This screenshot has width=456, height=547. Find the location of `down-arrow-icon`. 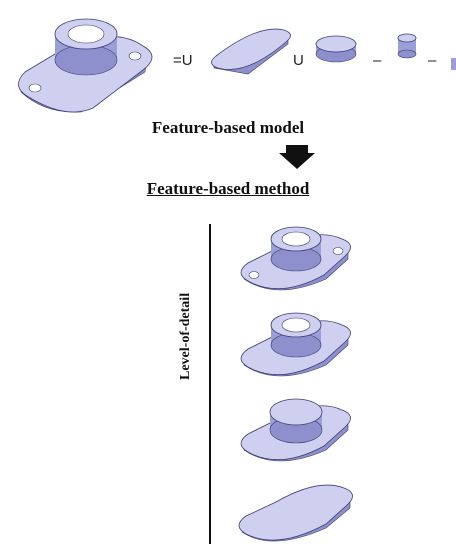

down-arrow-icon is located at coordinates (297, 157).